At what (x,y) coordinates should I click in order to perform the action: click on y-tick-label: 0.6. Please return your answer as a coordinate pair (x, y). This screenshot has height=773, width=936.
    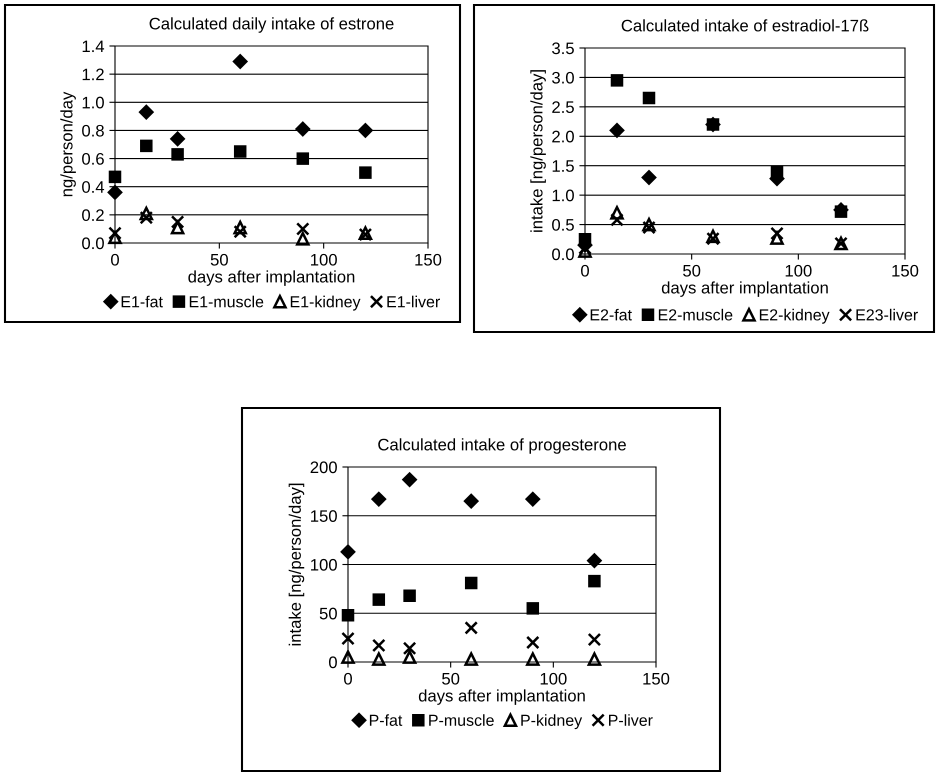
    Looking at the image, I should click on (93, 158).